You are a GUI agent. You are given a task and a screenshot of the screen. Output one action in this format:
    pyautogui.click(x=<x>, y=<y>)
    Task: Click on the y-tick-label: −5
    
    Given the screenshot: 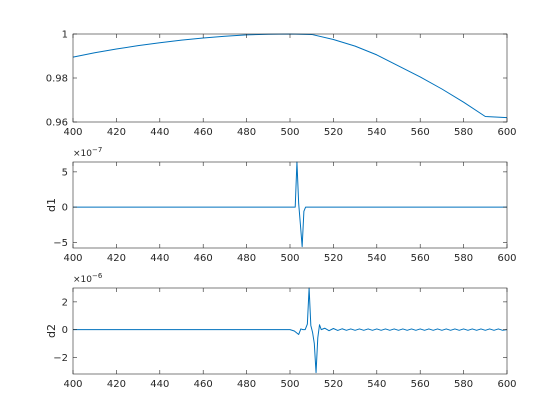 What is the action you would take?
    pyautogui.click(x=60, y=243)
    